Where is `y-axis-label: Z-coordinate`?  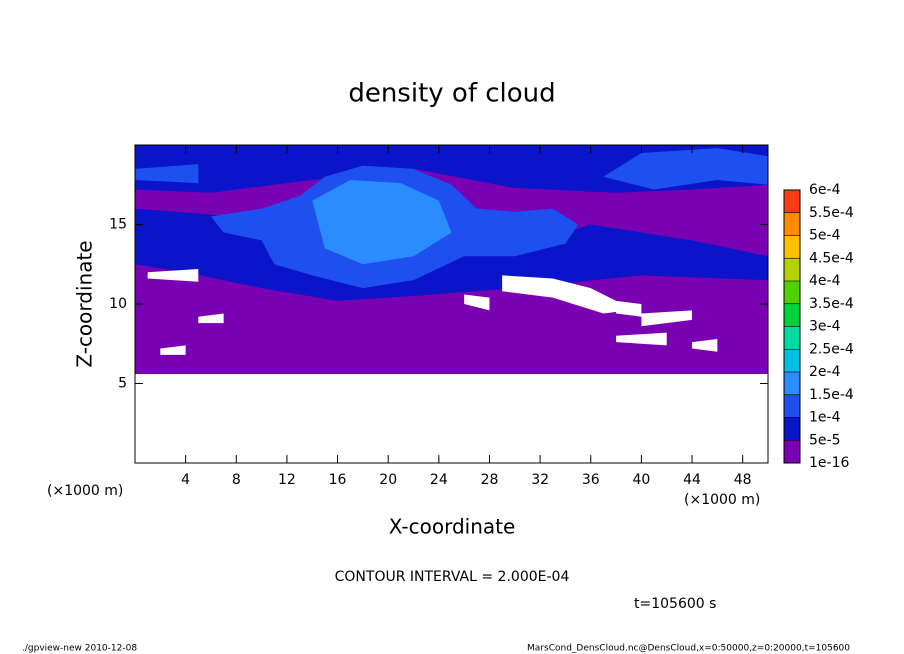
y-axis-label: Z-coordinate is located at coordinates (85, 303).